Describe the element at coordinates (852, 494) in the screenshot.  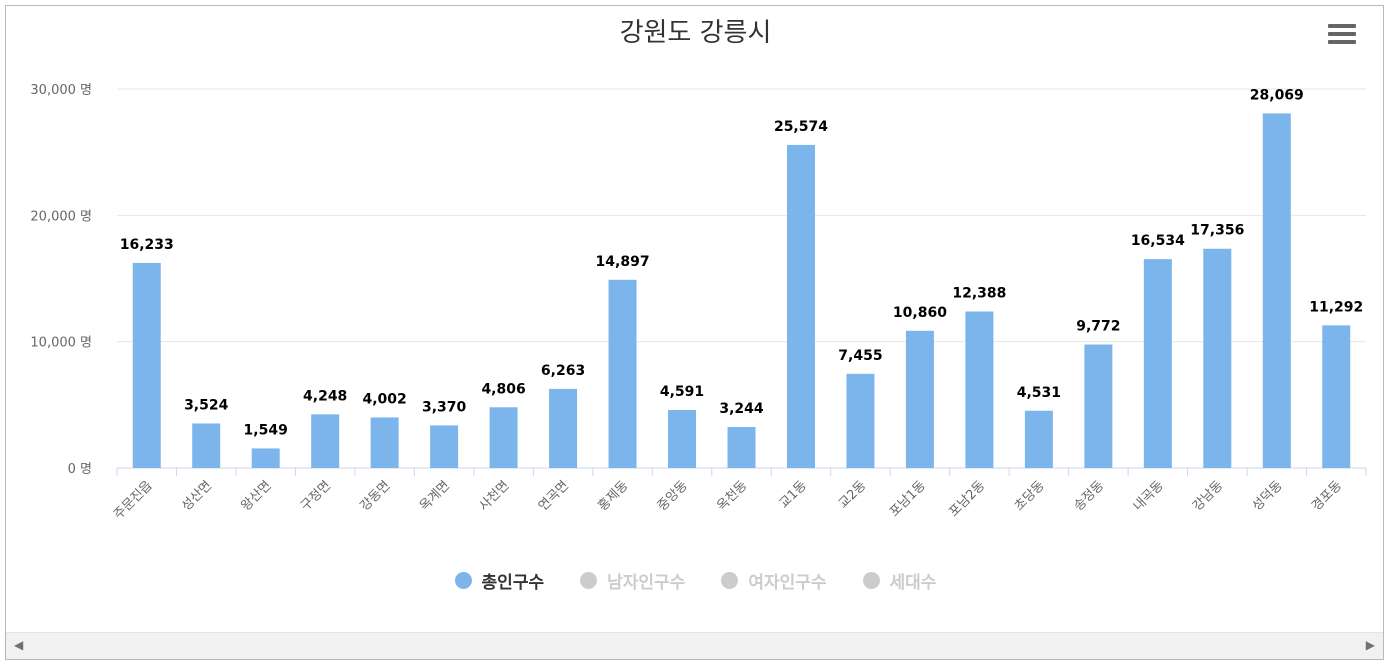
I see `x-tick-label: 교2동` at that location.